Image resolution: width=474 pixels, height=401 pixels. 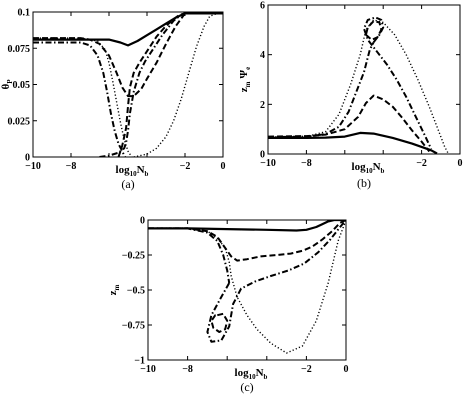 What do you see at coordinates (136, 291) in the screenshot?
I see `y-tick-label: −0.5` at bounding box center [136, 291].